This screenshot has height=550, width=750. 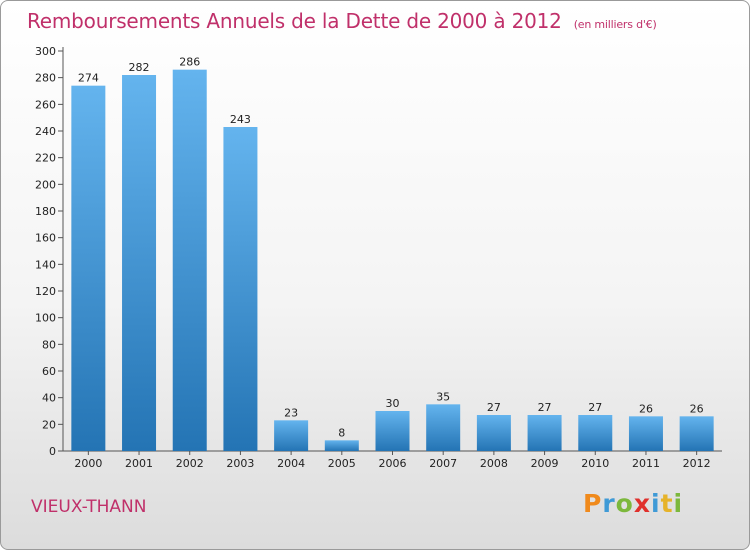 I want to click on y-tick-label: 0, so click(x=52, y=451).